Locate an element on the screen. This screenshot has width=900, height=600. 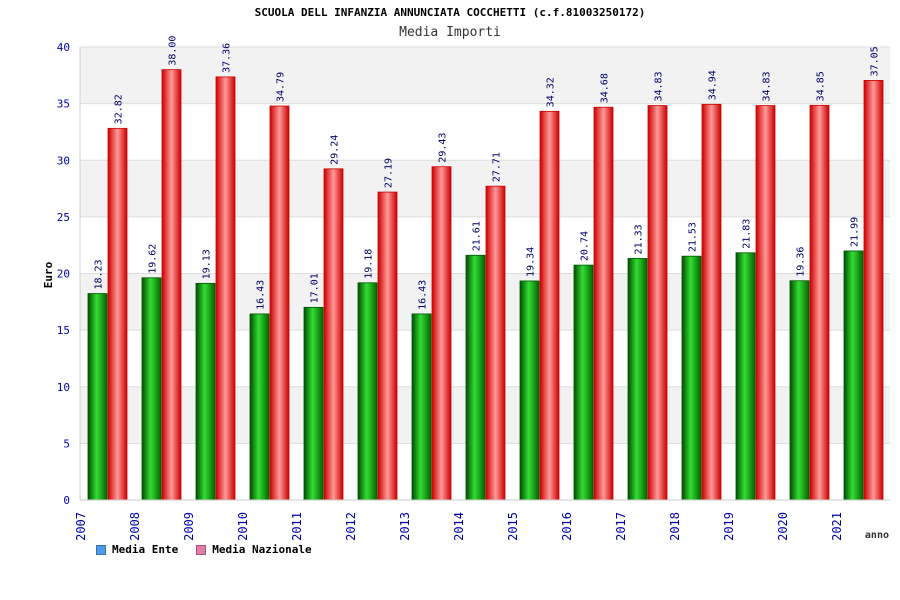
bar-nazionale-2015 is located at coordinates (549, 305).